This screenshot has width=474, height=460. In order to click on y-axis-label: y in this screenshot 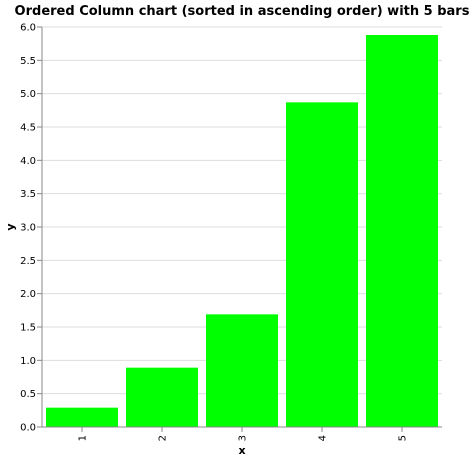, I will do `click(10, 226)`.